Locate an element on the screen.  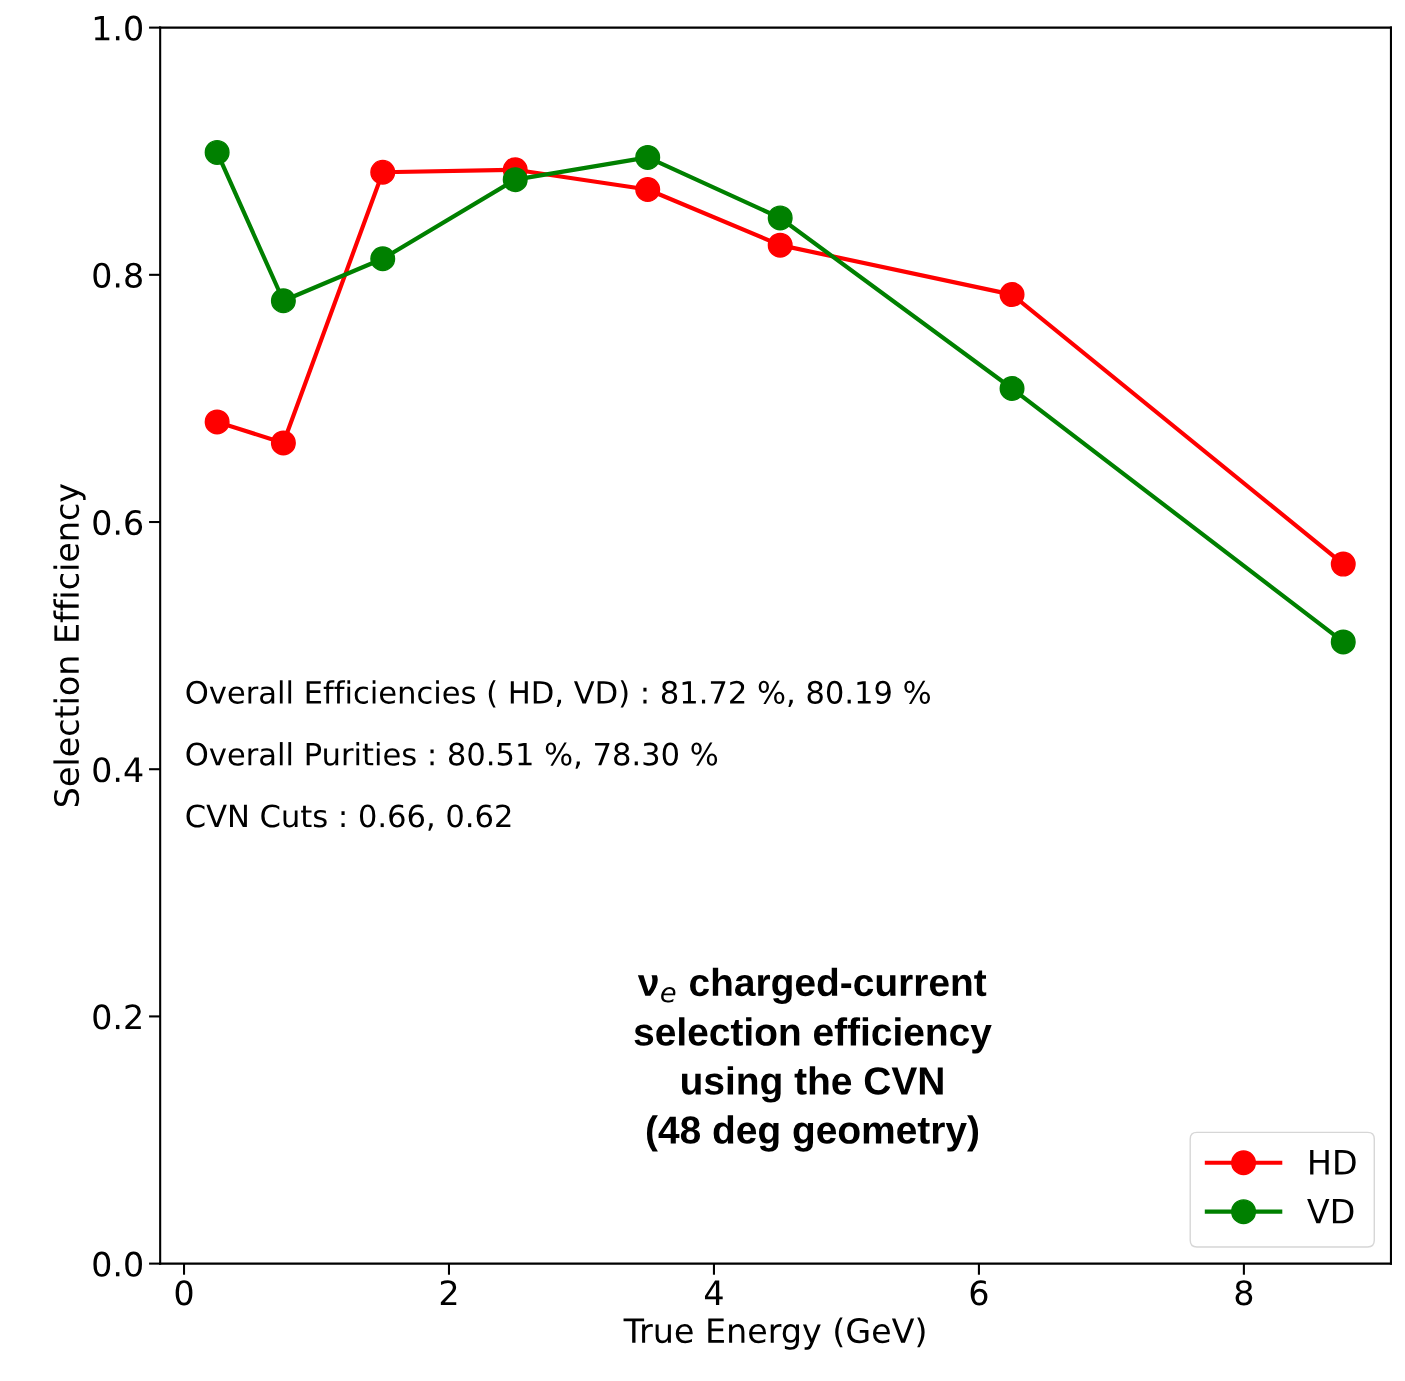
x-tick-label: 8 is located at coordinates (1244, 1293).